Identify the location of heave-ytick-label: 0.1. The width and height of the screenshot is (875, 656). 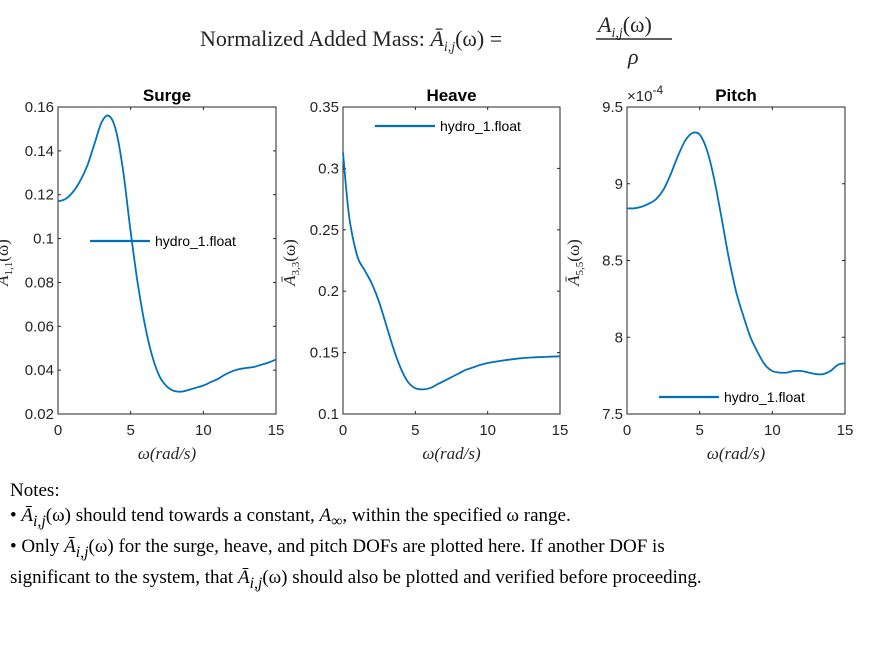
(328, 414).